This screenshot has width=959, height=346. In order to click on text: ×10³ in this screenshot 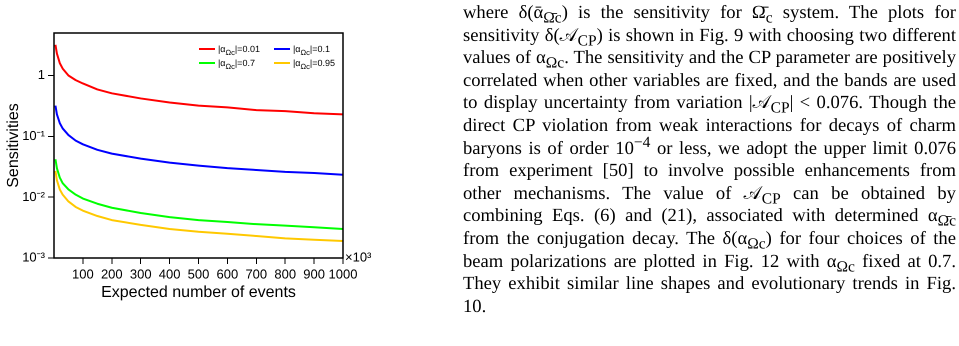, I will do `click(358, 257)`.